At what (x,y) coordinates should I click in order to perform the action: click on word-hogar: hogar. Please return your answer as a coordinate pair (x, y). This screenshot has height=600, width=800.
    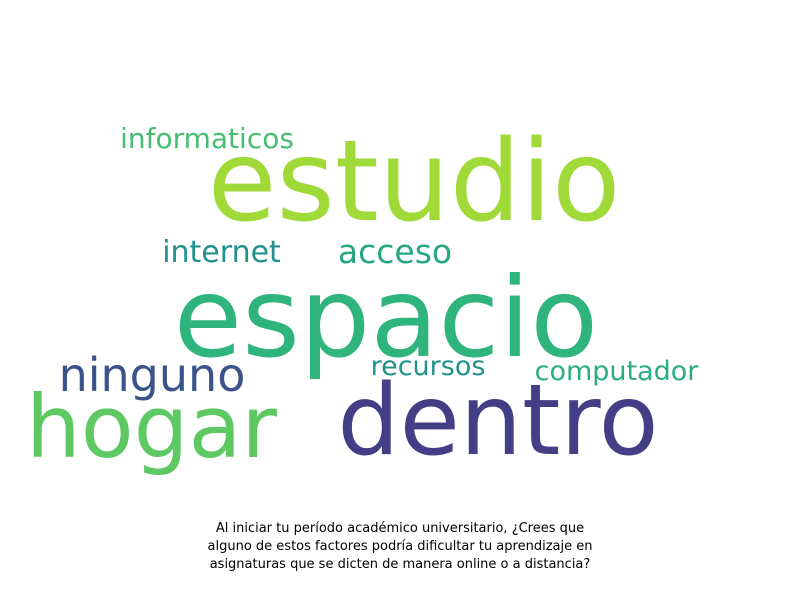
    Looking at the image, I should click on (151, 428).